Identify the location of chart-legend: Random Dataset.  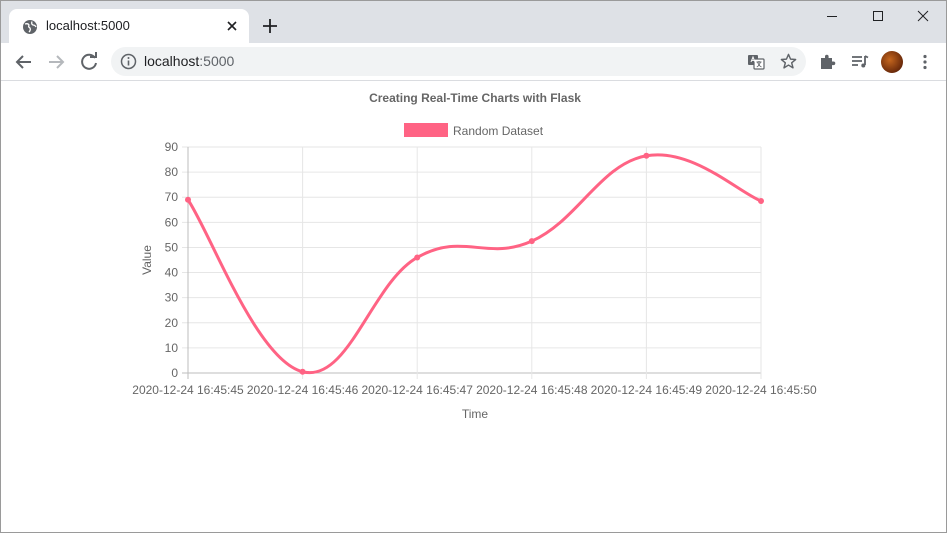
(474, 130).